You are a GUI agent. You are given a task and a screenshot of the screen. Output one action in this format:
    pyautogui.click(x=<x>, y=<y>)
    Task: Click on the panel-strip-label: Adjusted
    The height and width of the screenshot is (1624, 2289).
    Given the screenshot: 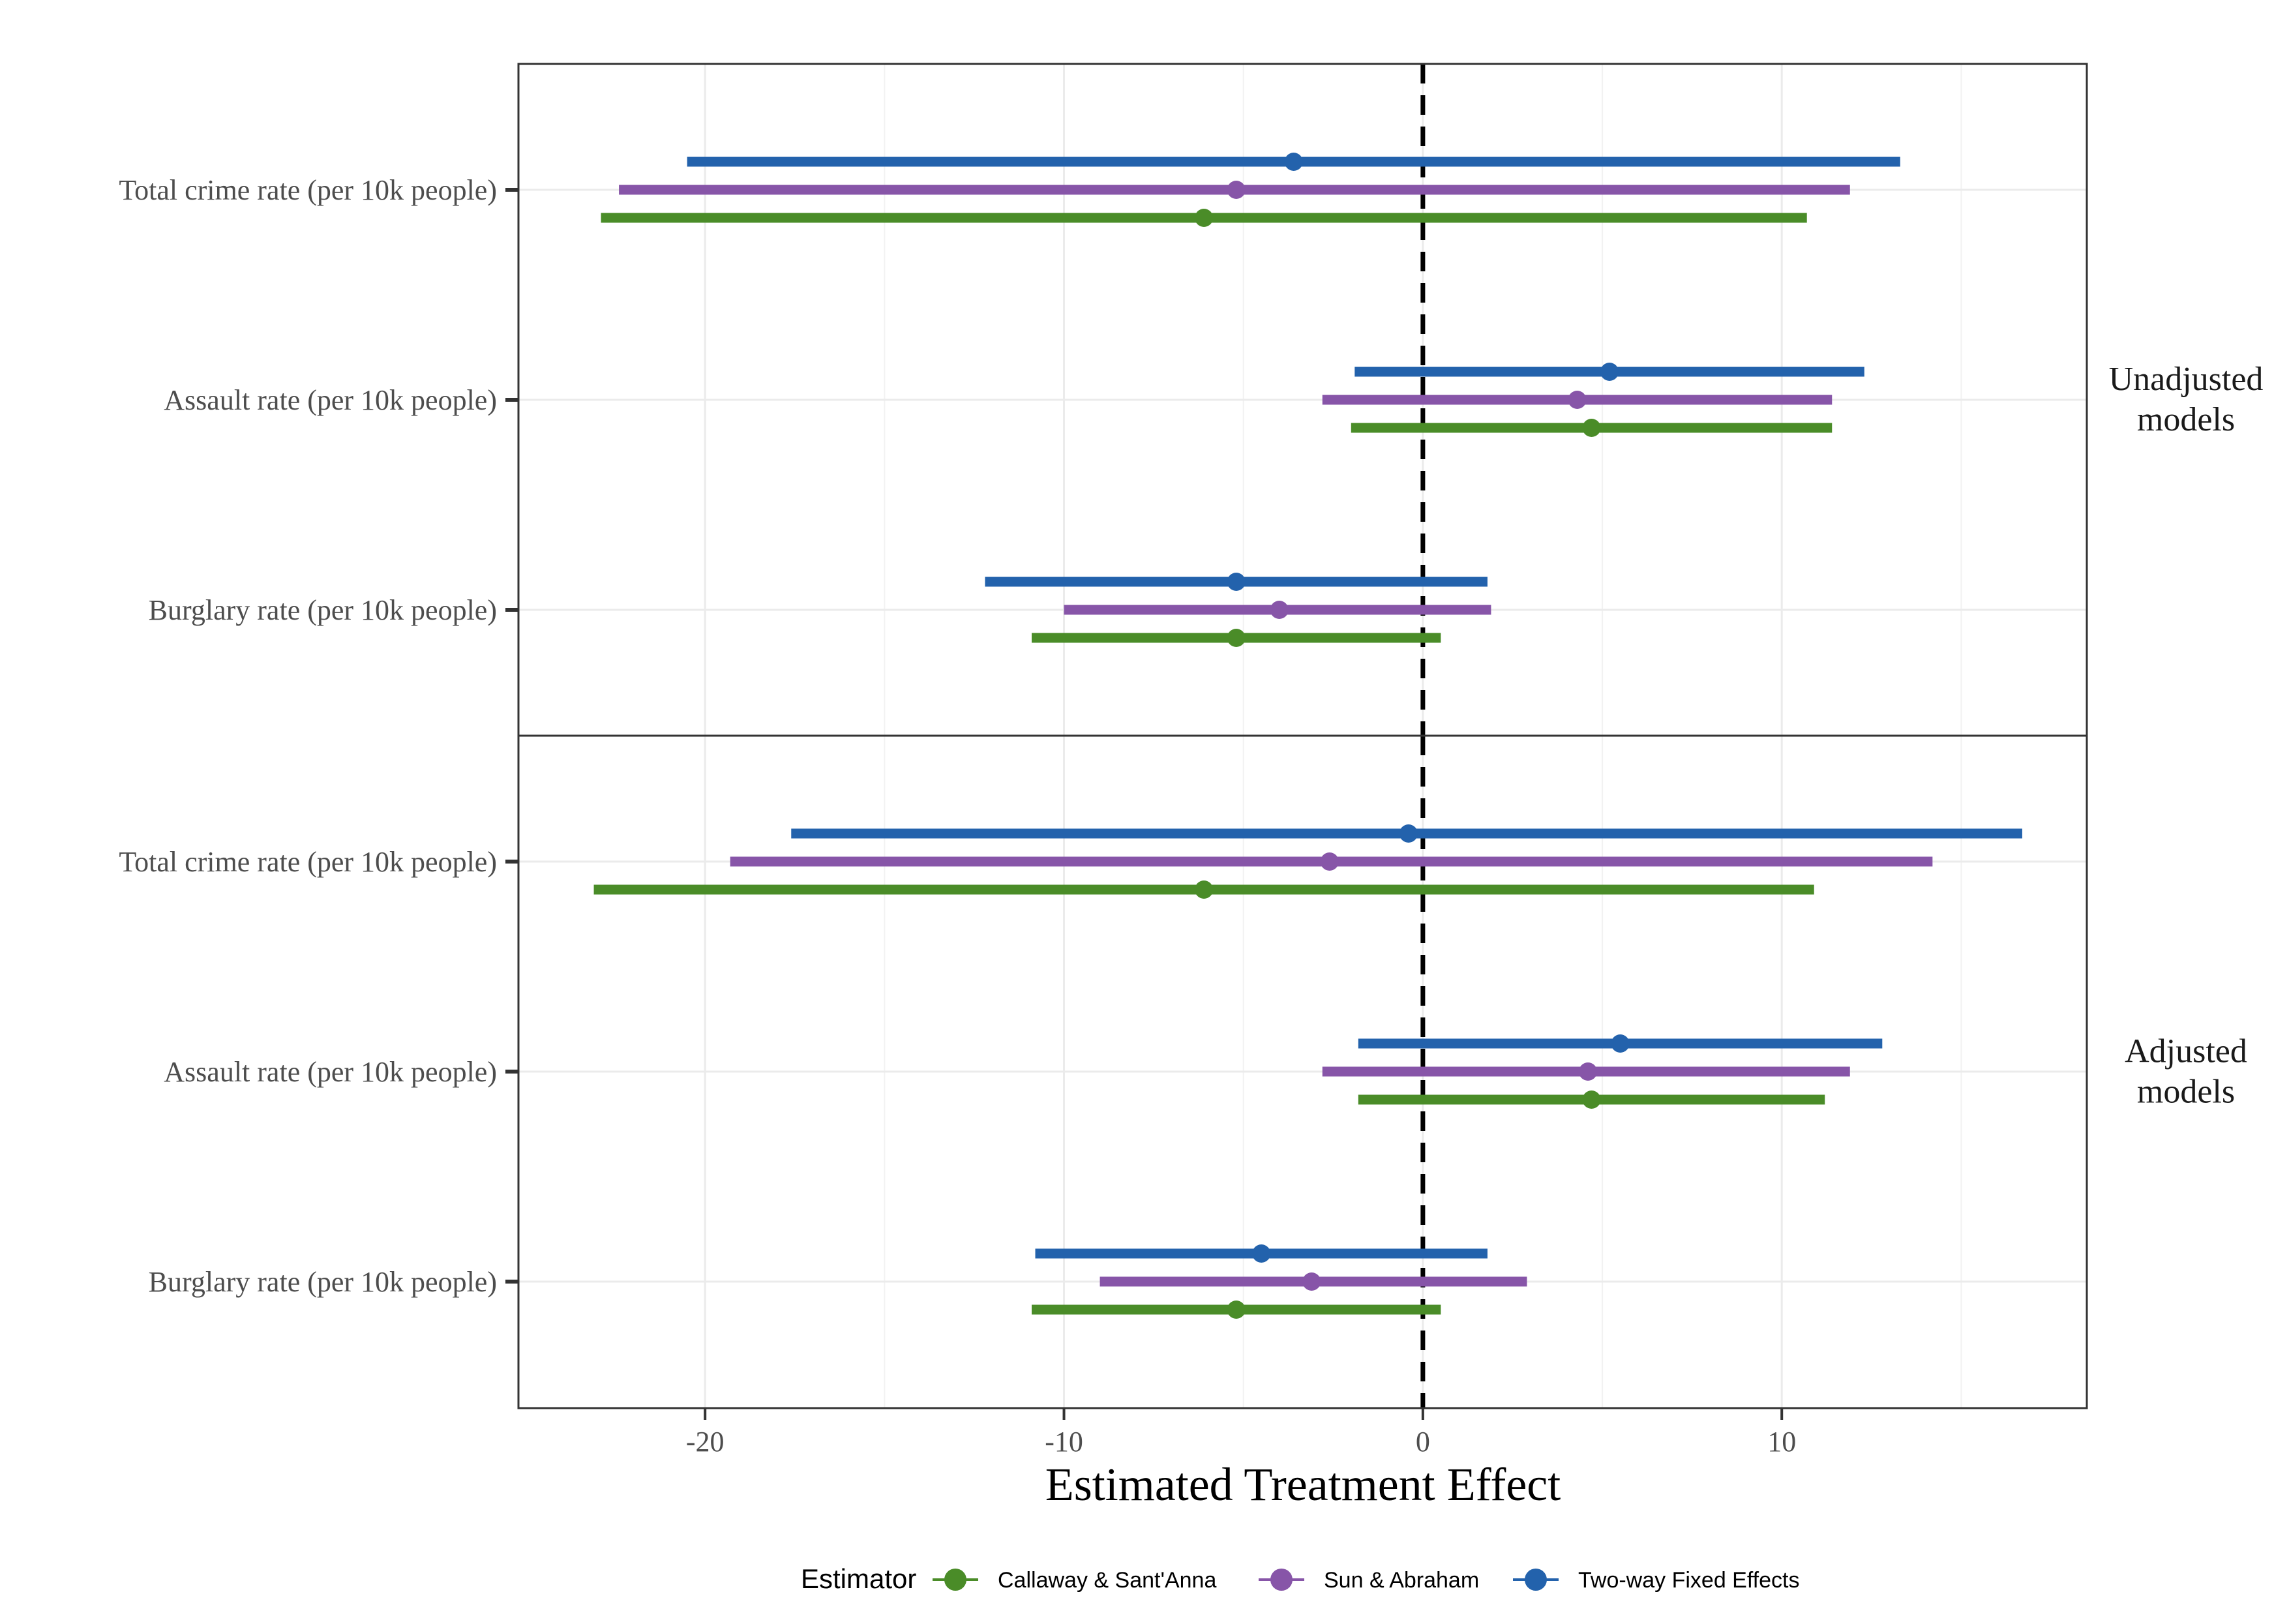 What is the action you would take?
    pyautogui.click(x=2186, y=1051)
    